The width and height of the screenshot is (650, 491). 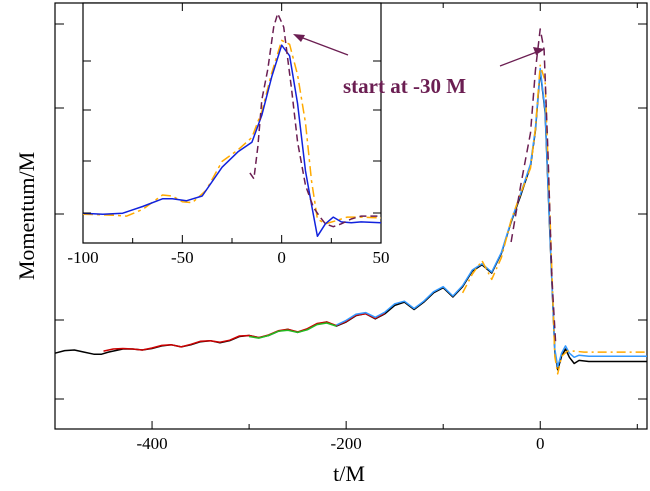 I want to click on x-tick-label-2: 0, so click(x=540, y=443).